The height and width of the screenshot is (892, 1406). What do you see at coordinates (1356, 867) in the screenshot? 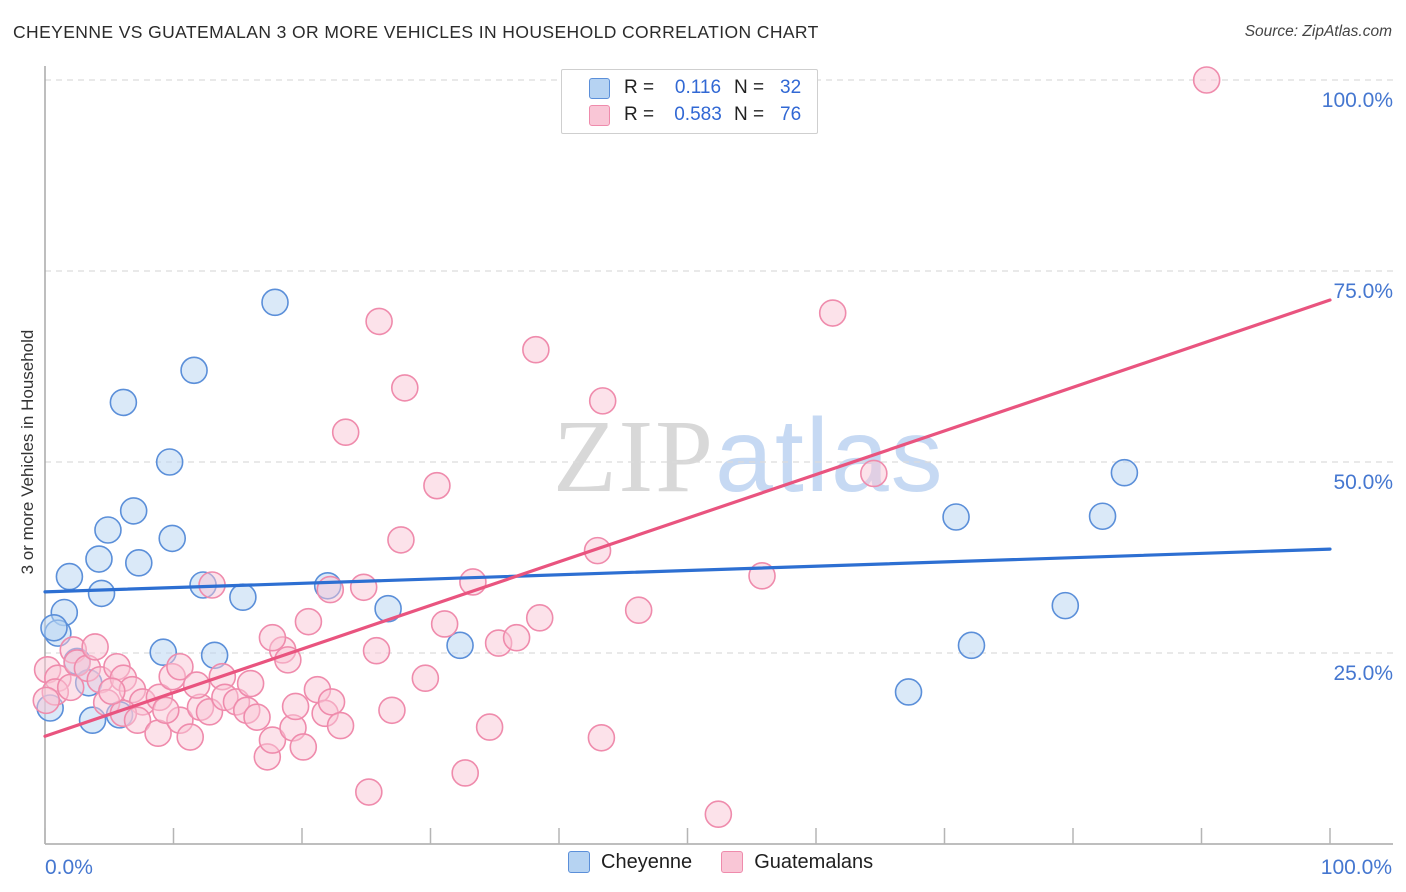
I see `x-tick-label: 100.0%` at bounding box center [1356, 867].